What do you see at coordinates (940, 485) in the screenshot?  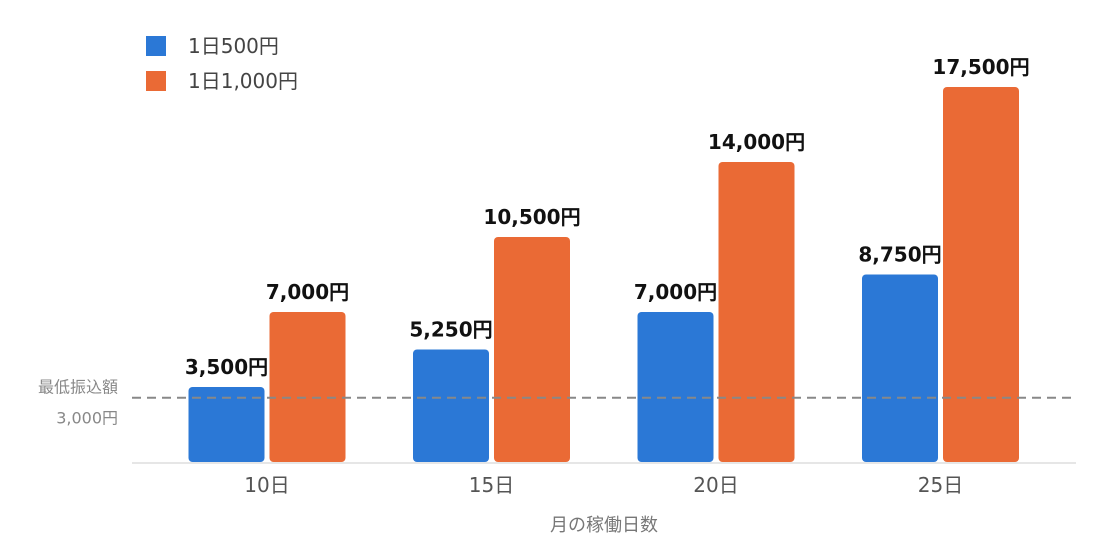 I see `x-tick-label-4: 25日` at bounding box center [940, 485].